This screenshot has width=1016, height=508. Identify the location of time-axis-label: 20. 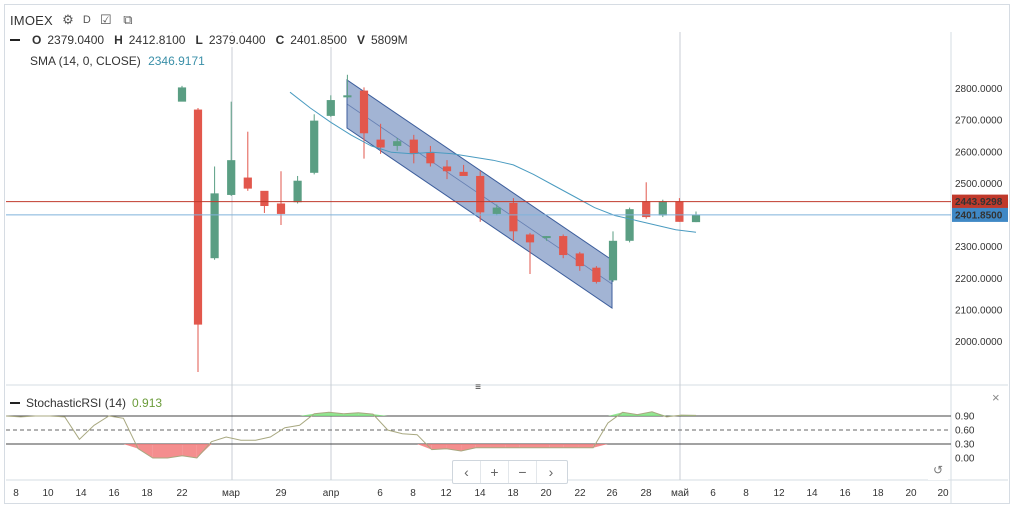
(943, 493).